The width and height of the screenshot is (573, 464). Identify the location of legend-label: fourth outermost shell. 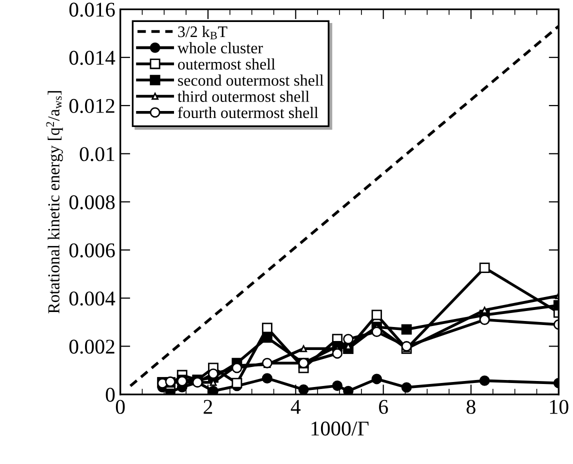
(248, 112).